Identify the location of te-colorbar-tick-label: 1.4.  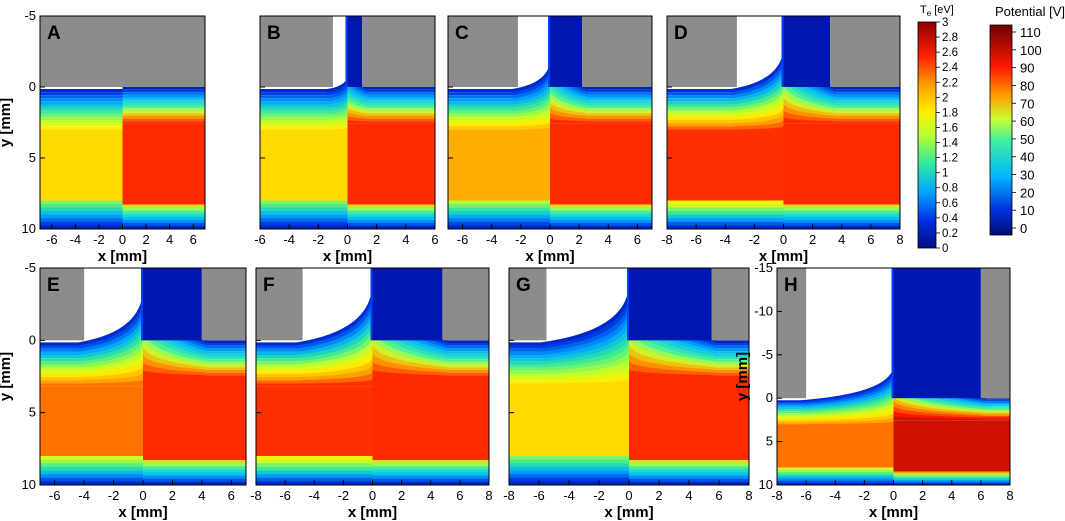
(950, 144).